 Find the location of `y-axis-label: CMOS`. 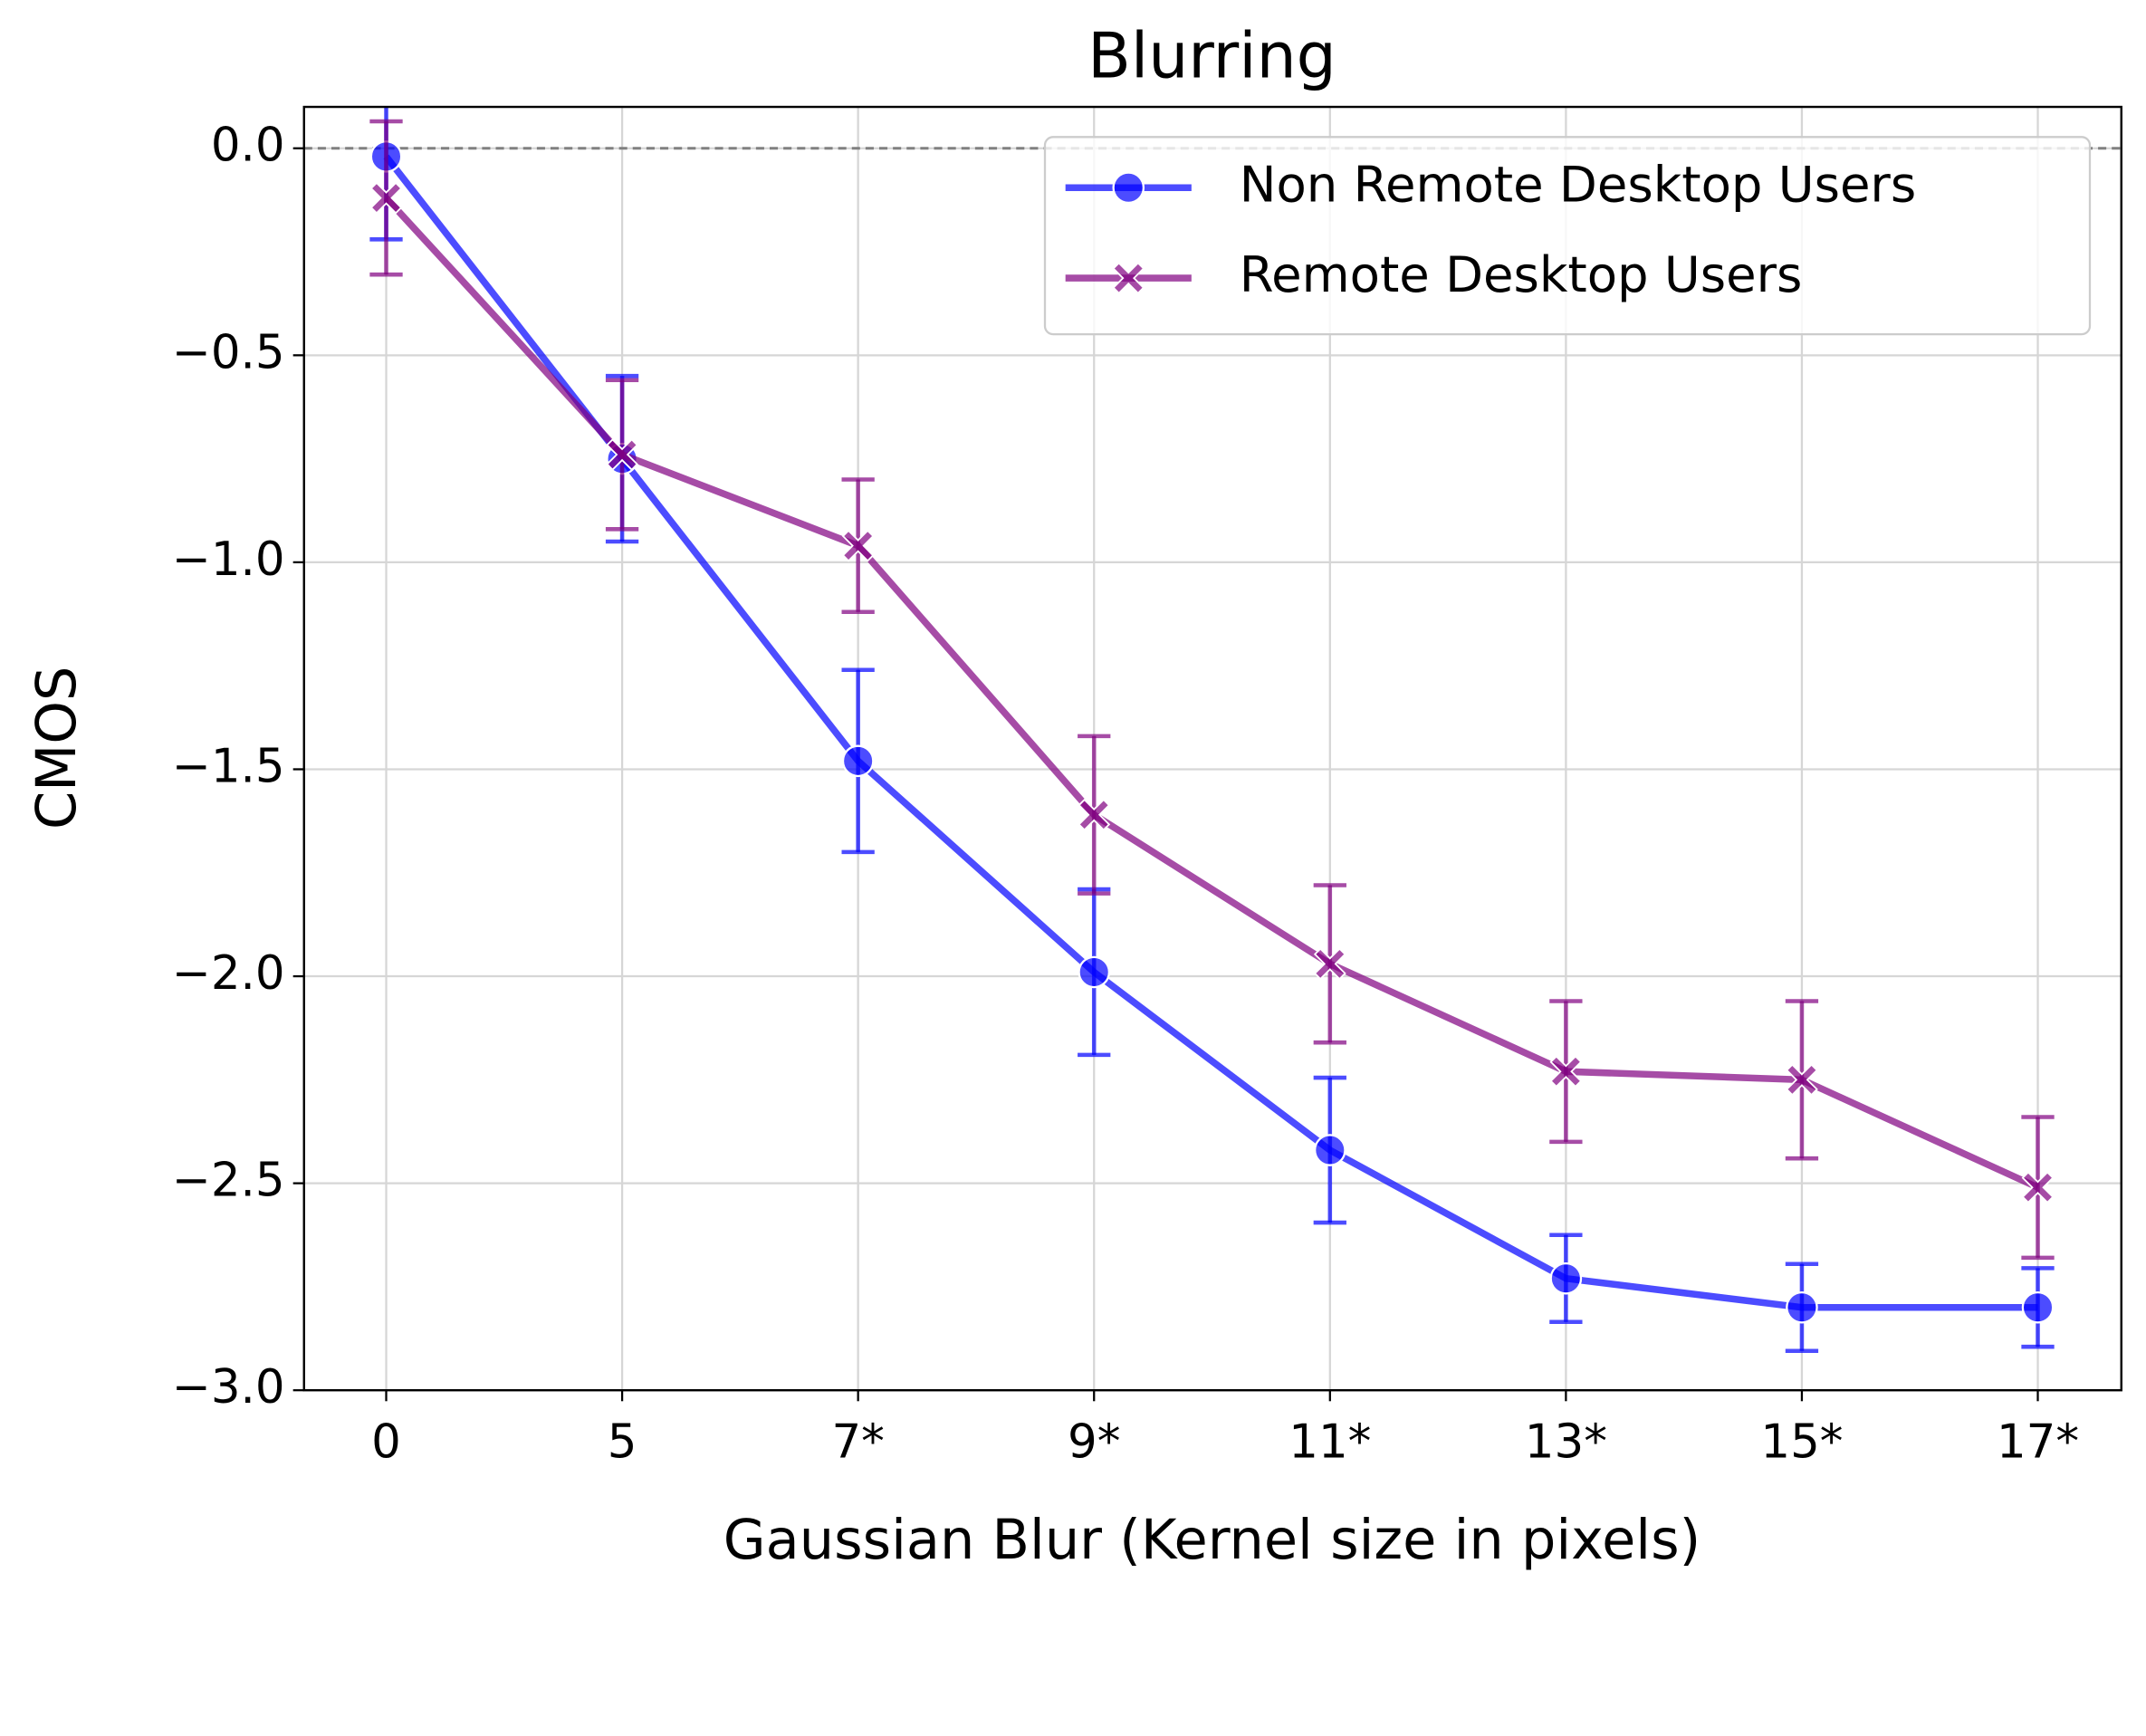

y-axis-label: CMOS is located at coordinates (57, 748).